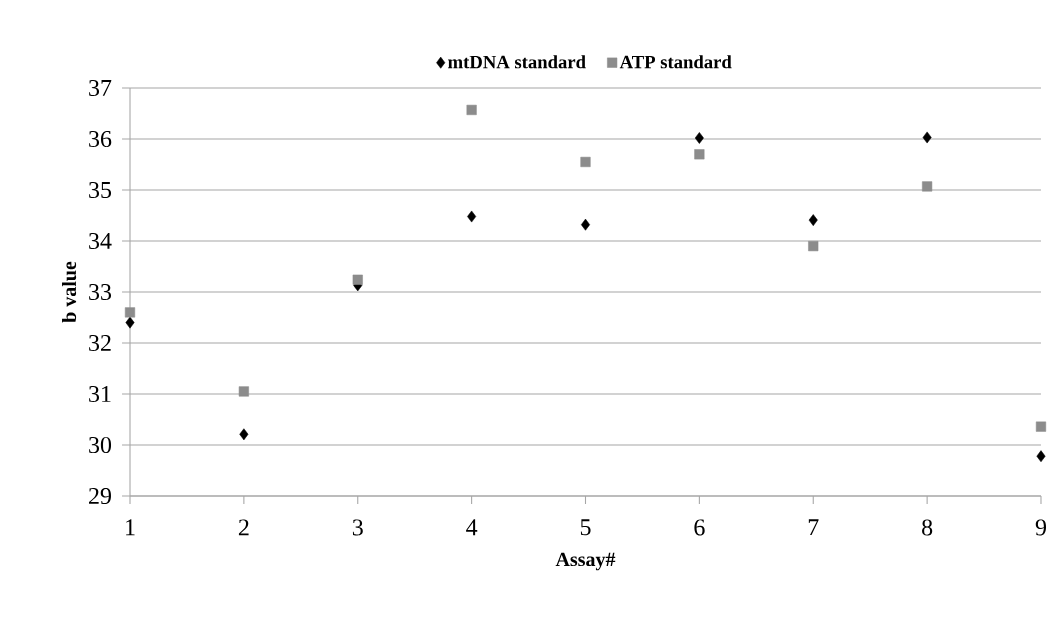 Image resolution: width=1053 pixels, height=619 pixels. I want to click on legend-label: mtDNA standard, so click(517, 62).